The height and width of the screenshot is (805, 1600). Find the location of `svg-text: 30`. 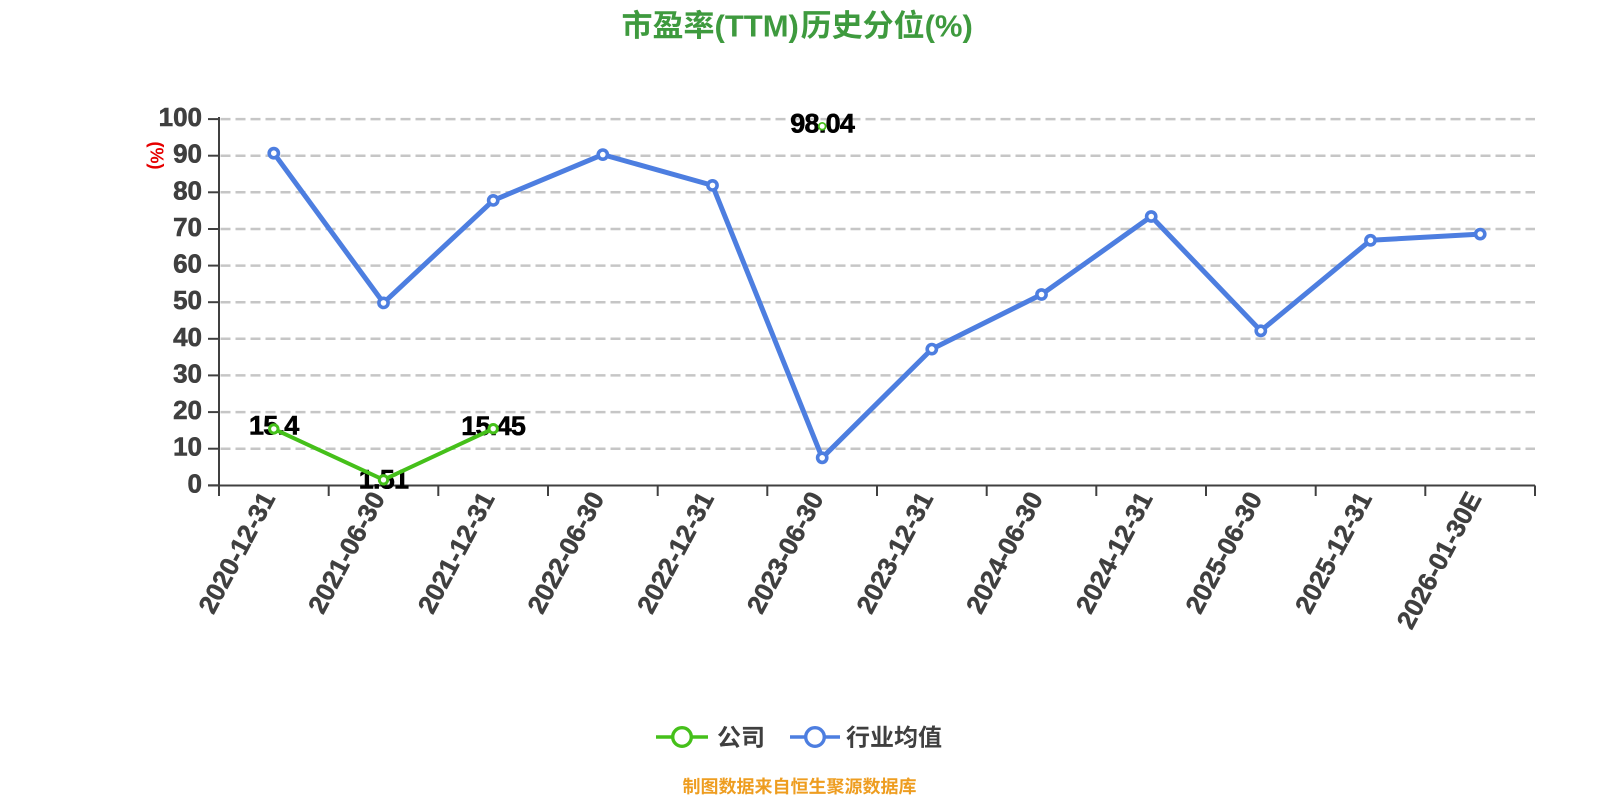

svg-text: 30 is located at coordinates (187, 373).